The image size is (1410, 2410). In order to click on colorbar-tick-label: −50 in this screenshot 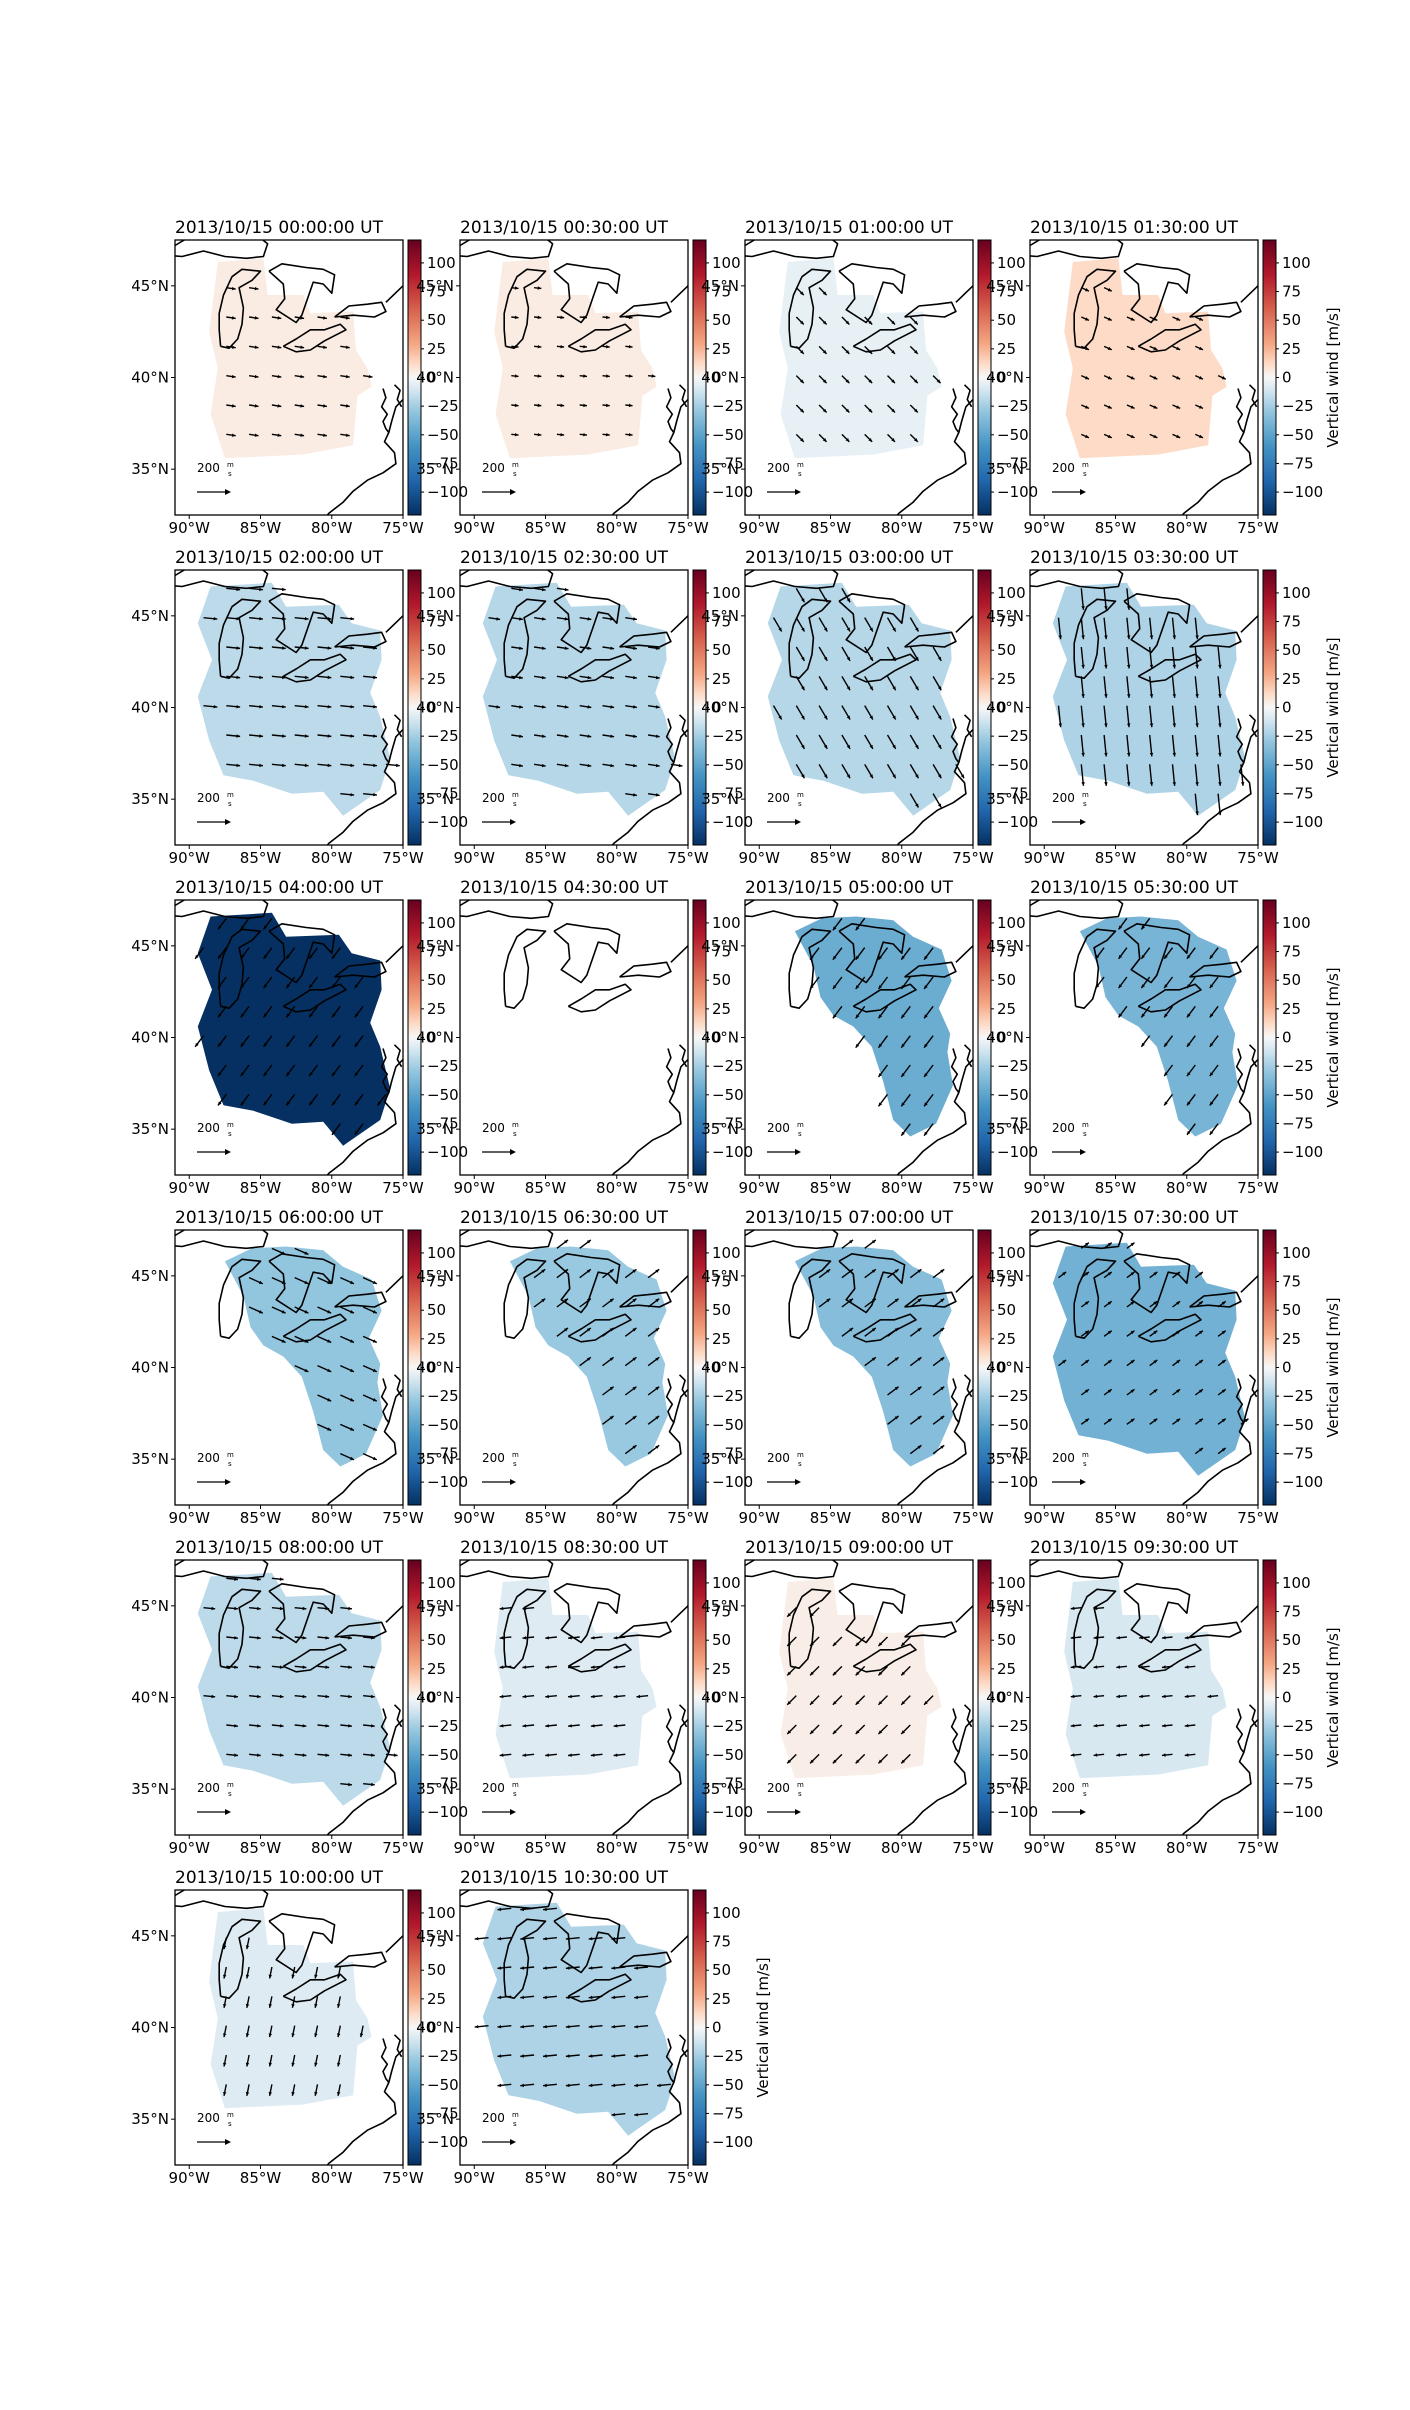, I will do `click(1013, 765)`.